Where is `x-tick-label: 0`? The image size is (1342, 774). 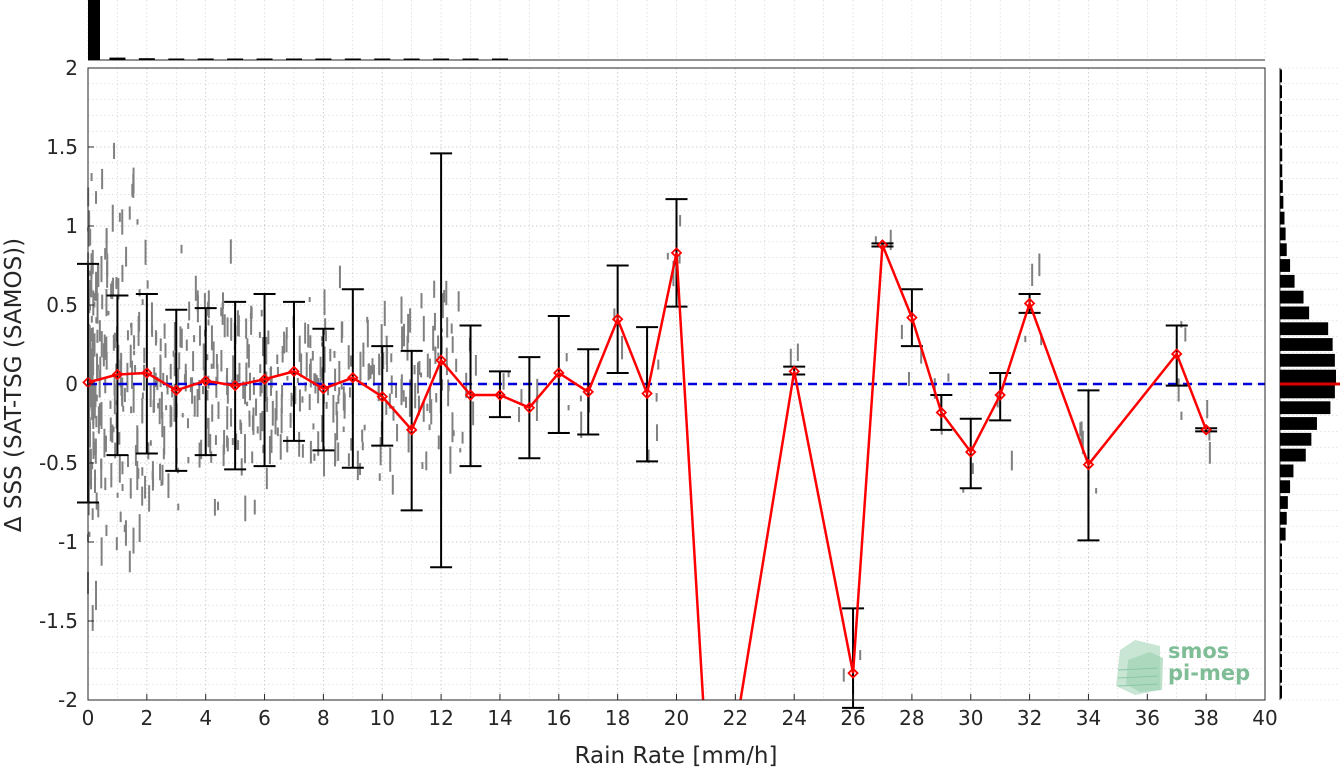
x-tick-label: 0 is located at coordinates (88, 718).